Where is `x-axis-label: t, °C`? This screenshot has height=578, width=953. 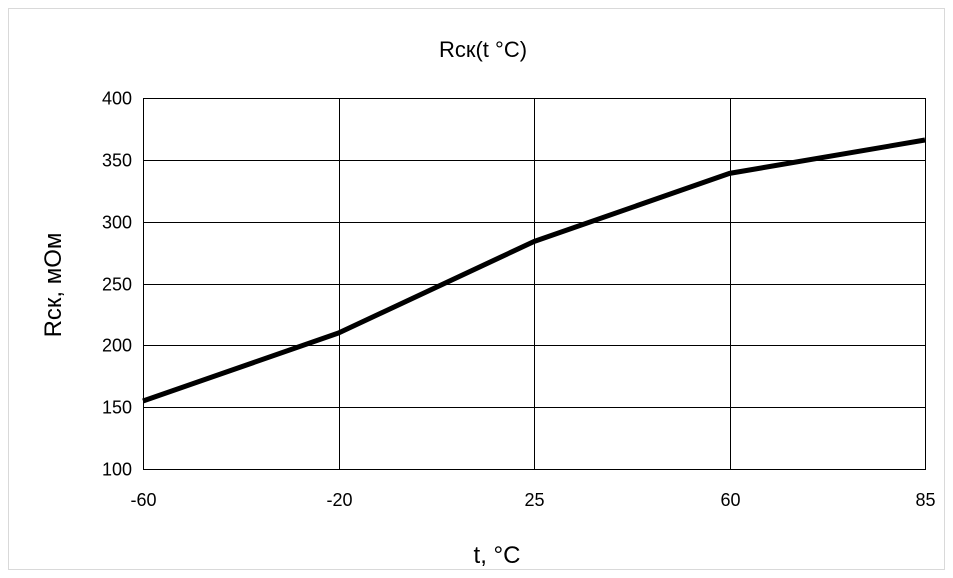 x-axis-label: t, °C is located at coordinates (497, 555).